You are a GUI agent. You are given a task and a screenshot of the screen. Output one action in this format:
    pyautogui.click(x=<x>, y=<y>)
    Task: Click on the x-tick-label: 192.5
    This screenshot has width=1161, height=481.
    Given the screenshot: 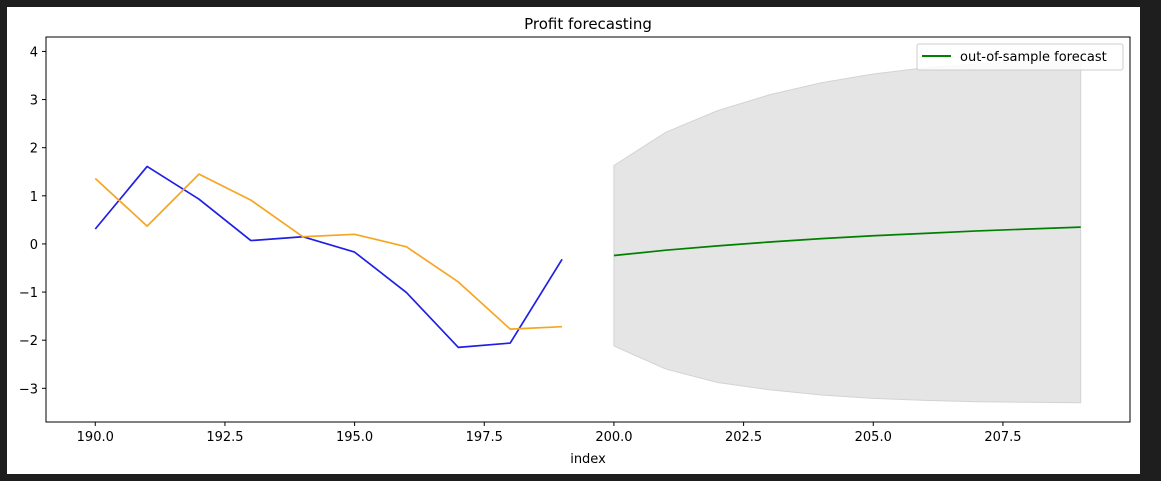 What is the action you would take?
    pyautogui.click(x=224, y=437)
    